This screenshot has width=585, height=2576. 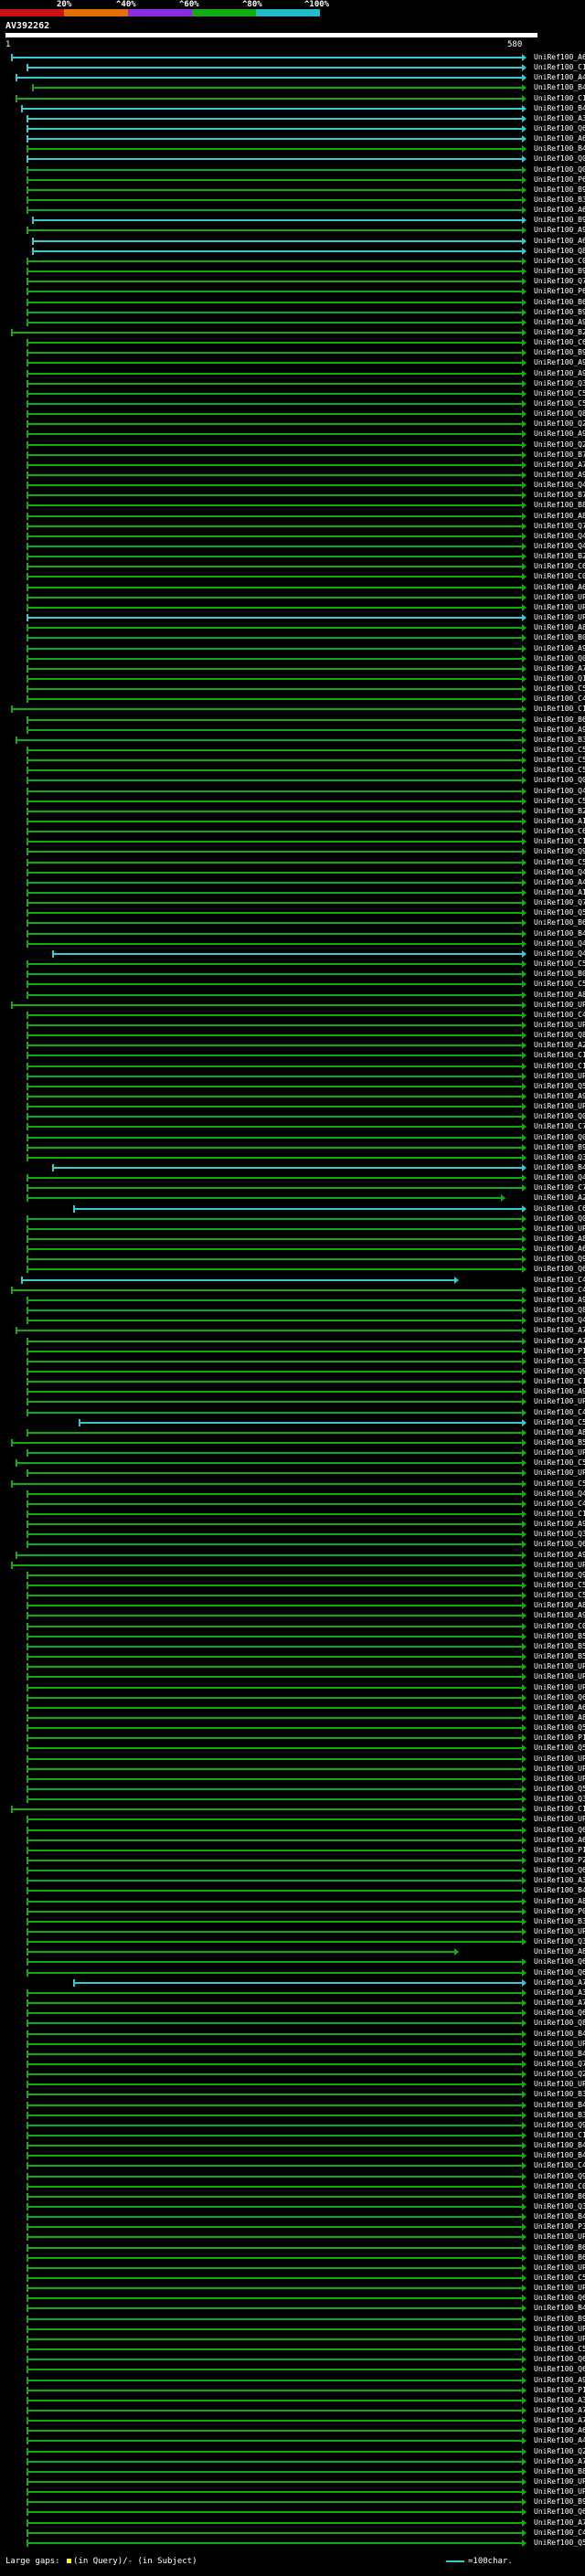 What do you see at coordinates (293, 892) in the screenshot?
I see `hit-row: UniRef100_A1CS05` at bounding box center [293, 892].